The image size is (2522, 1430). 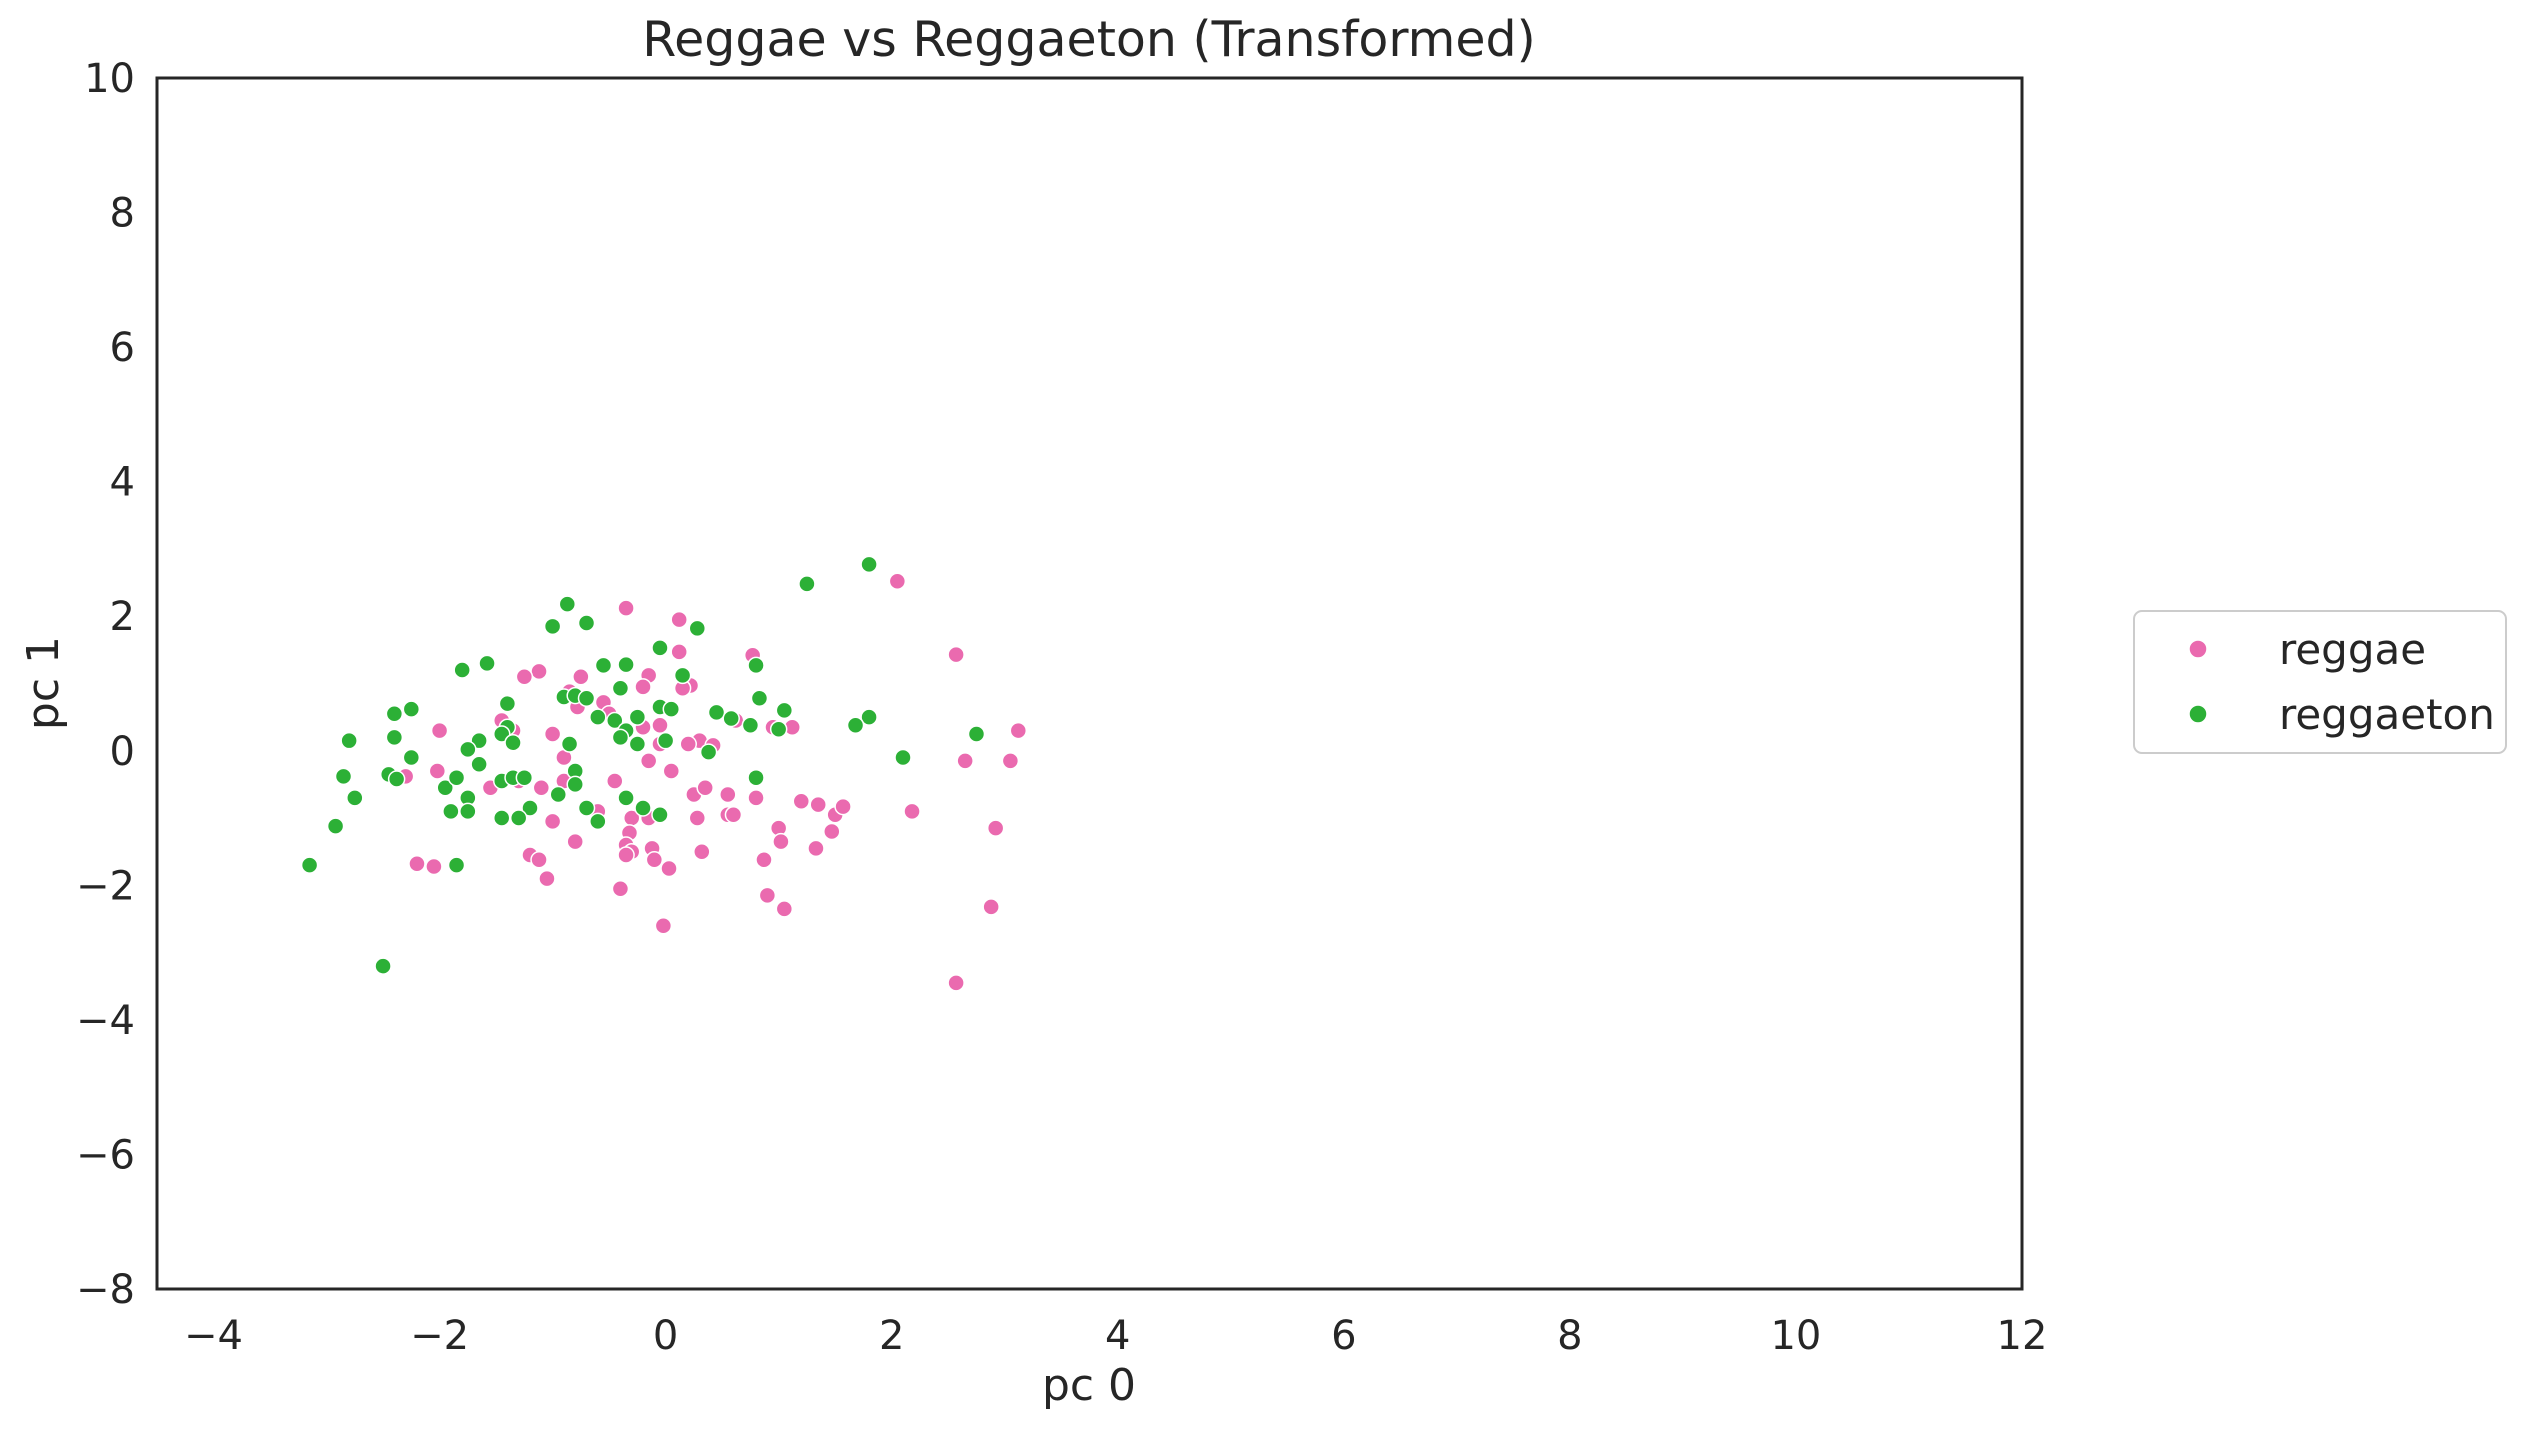 I want to click on x-tick-label: 6, so click(x=1343, y=1336).